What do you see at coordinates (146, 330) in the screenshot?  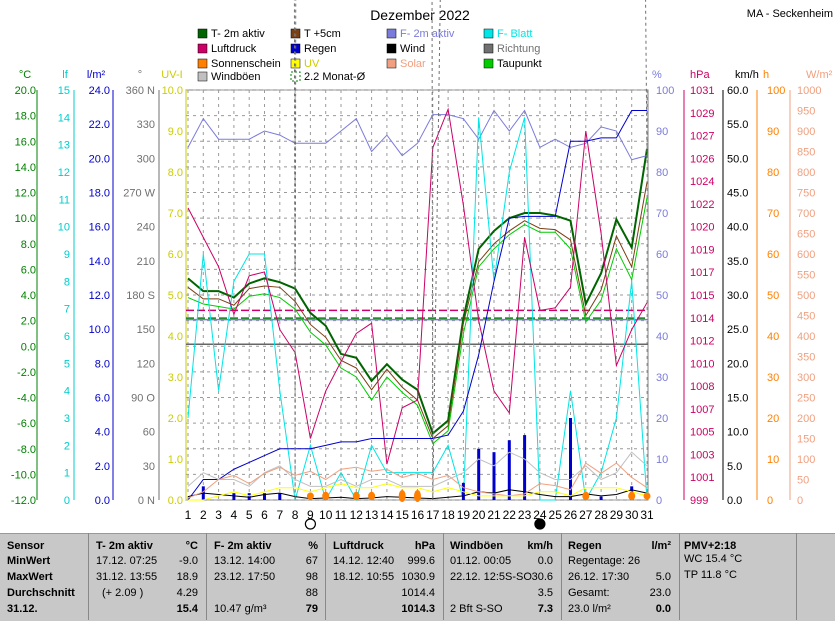 I see `axis-tick-label: 150` at bounding box center [146, 330].